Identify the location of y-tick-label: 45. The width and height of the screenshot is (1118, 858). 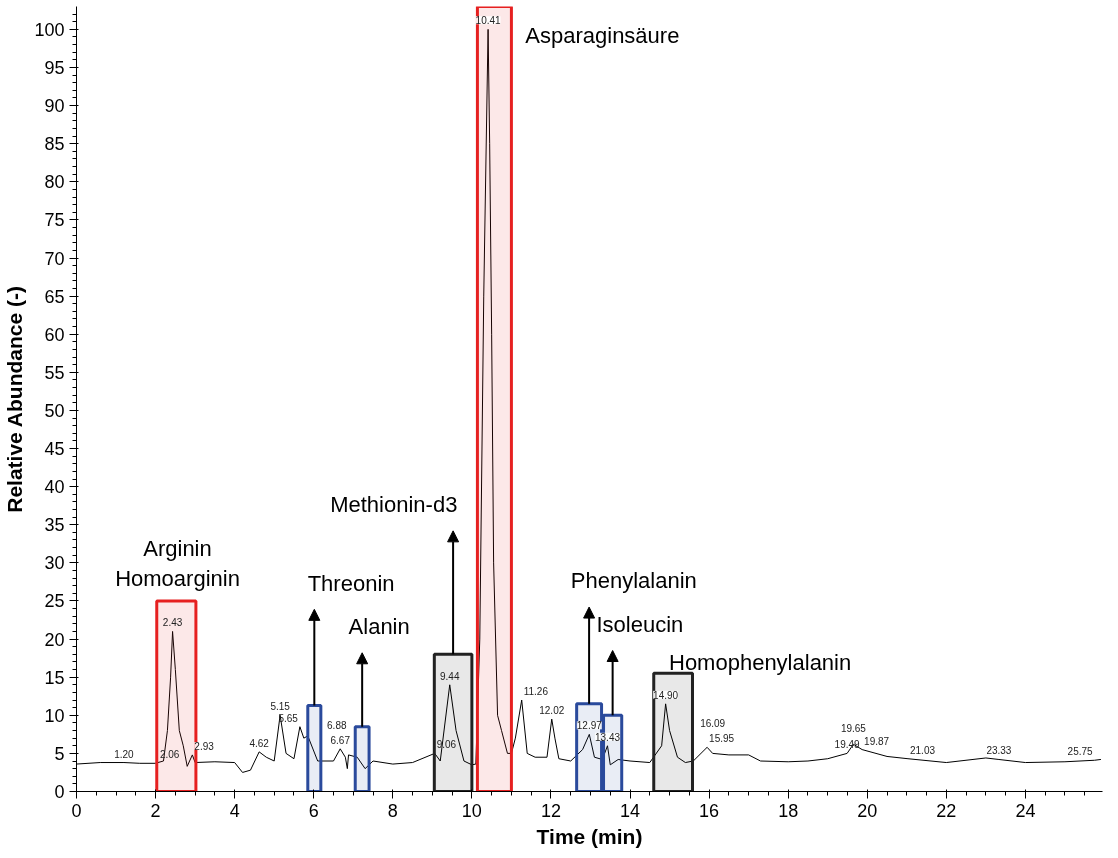
(54, 449).